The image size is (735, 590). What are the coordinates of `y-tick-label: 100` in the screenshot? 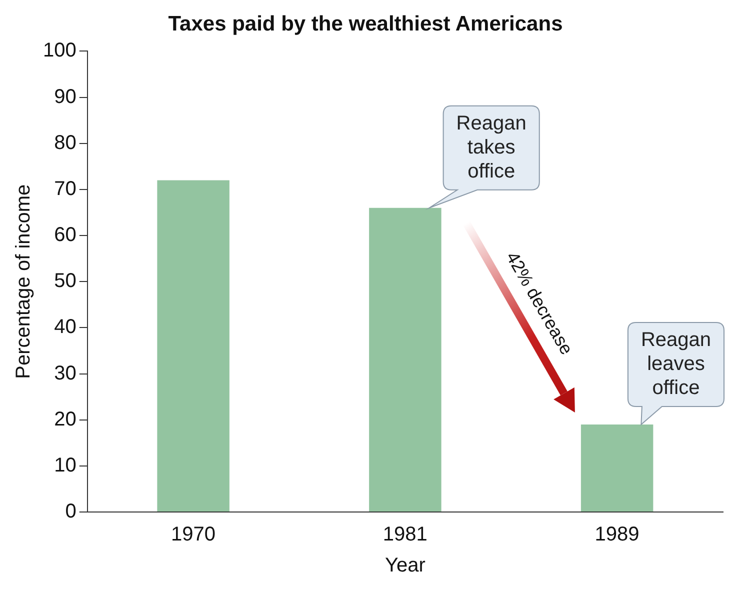 It's located at (59, 51).